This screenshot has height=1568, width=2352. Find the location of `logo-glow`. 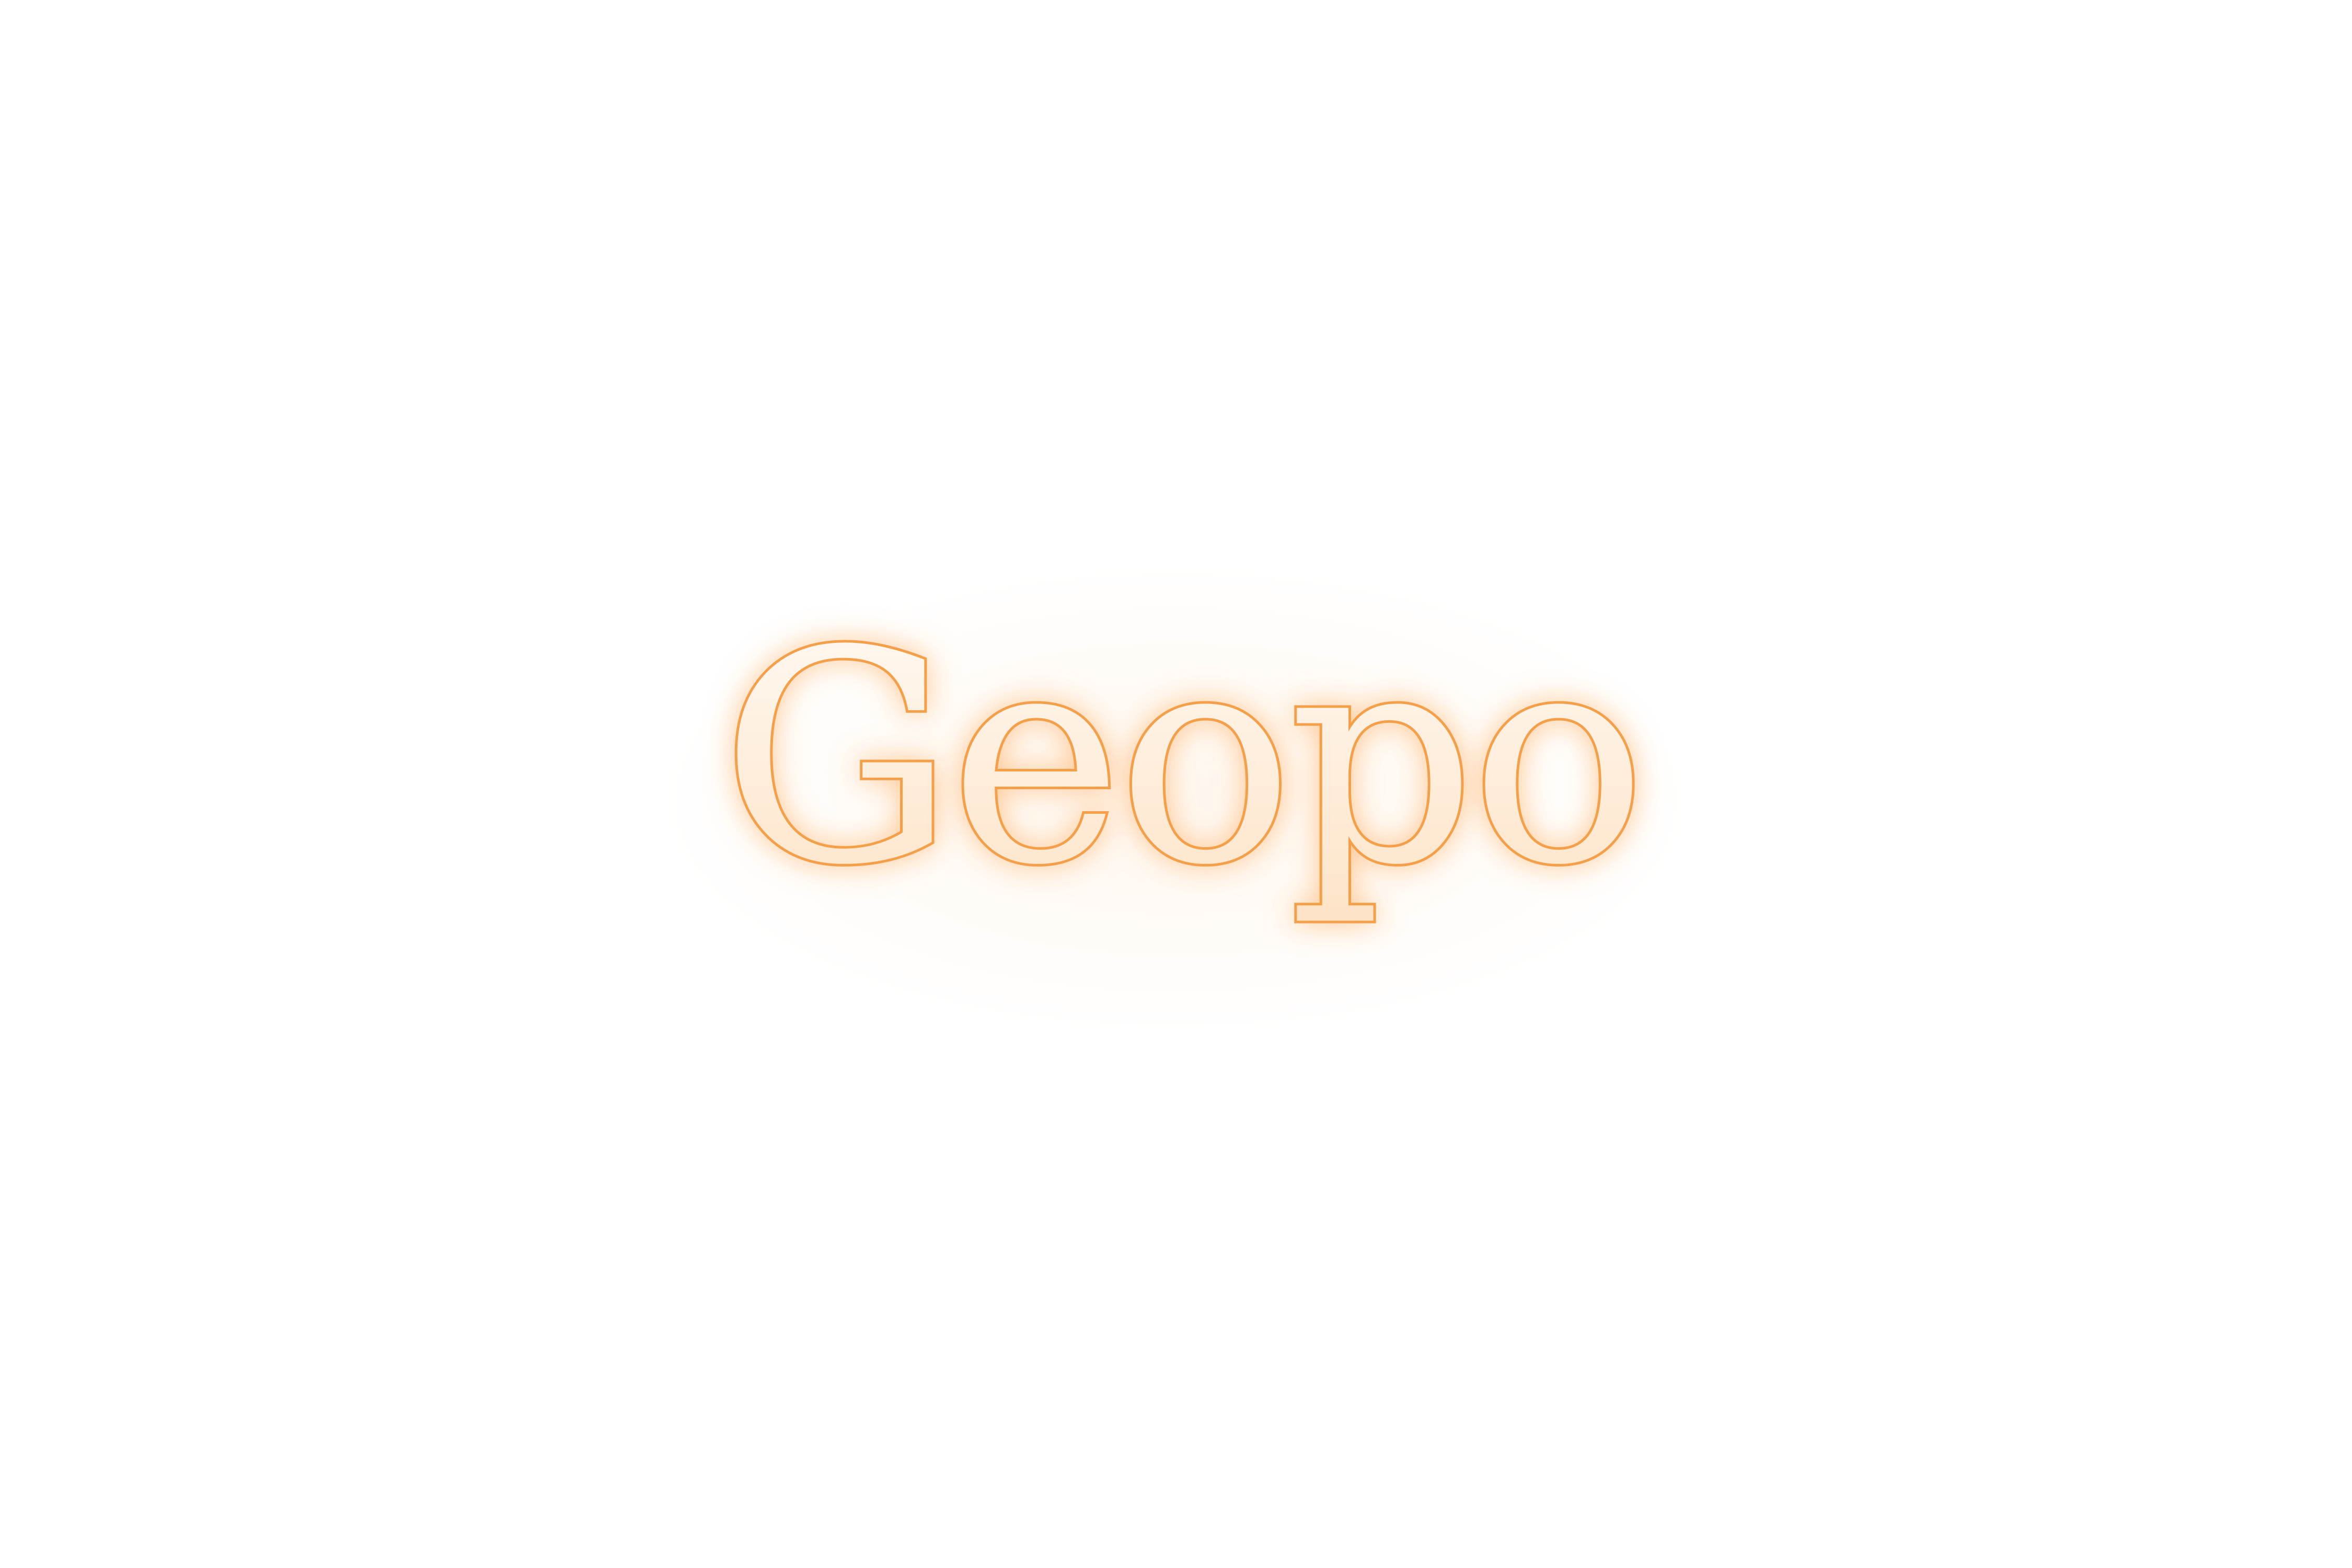

logo-glow is located at coordinates (1176, 799).